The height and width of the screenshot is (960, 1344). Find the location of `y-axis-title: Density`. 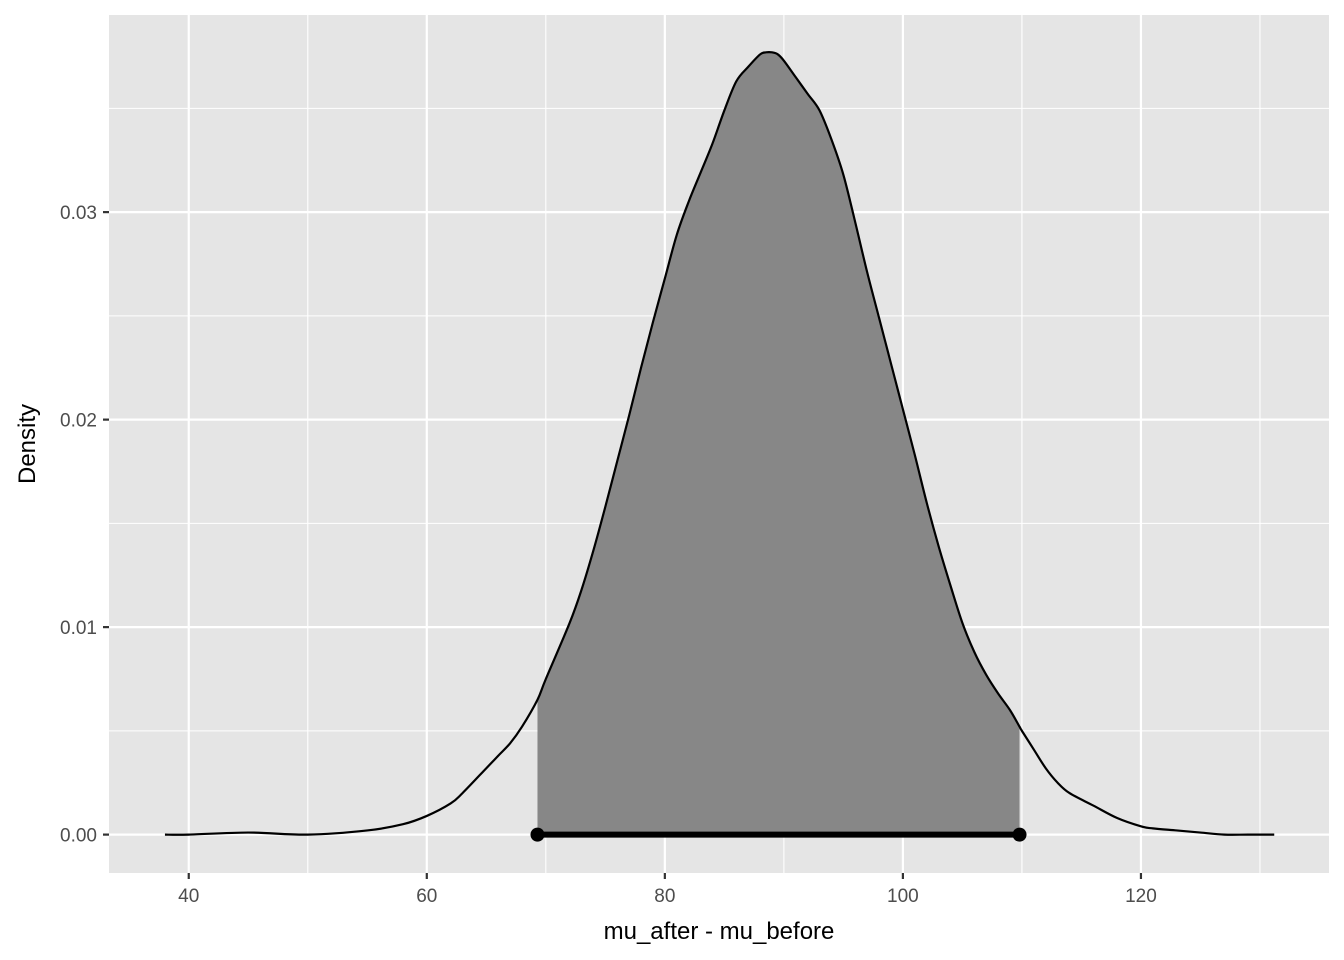

y-axis-title: Density is located at coordinates (27, 444).